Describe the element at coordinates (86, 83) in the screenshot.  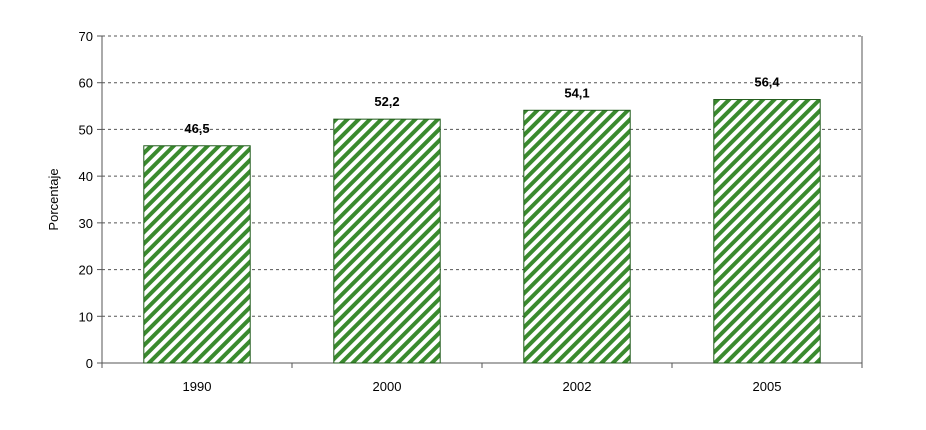
I see `y-tick-label: 60` at that location.